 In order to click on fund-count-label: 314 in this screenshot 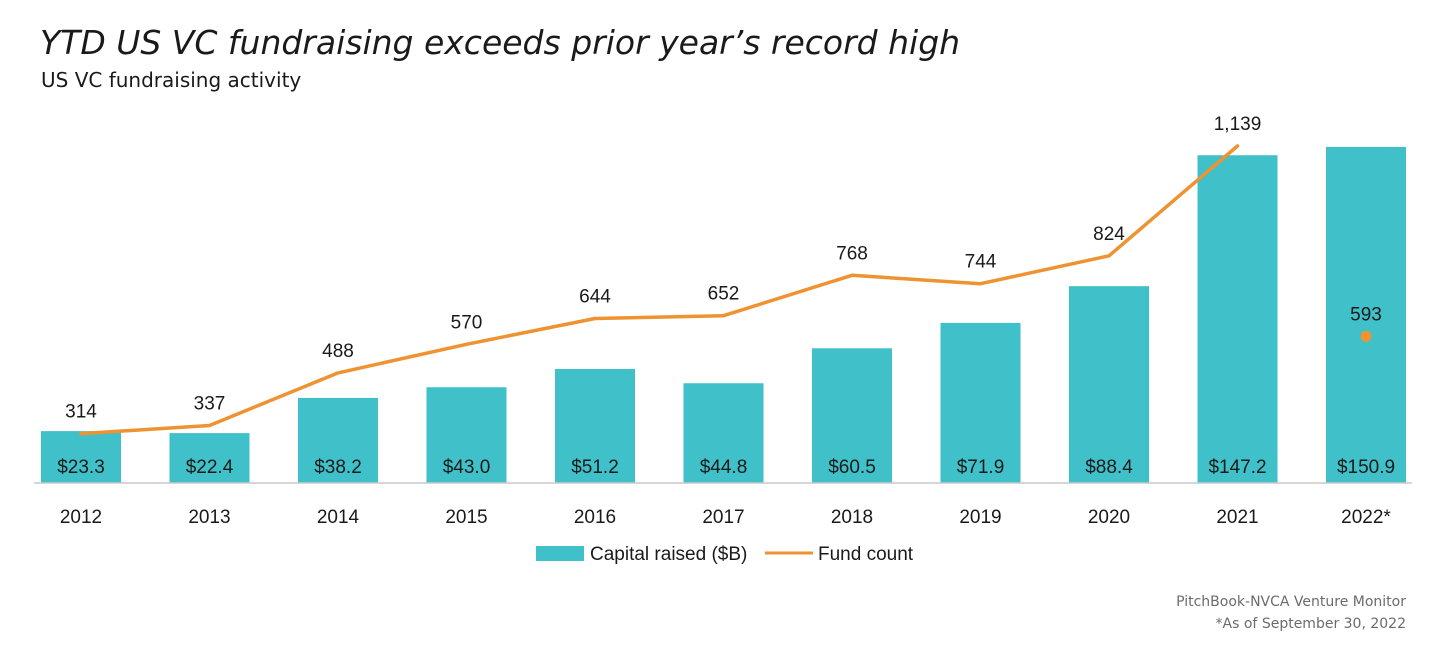, I will do `click(81, 412)`.